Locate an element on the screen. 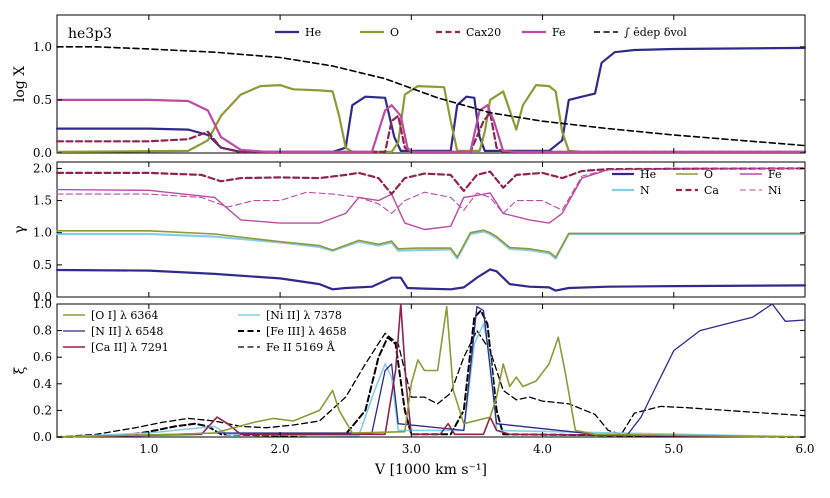  legend-label-bottom-5: Fe II 5169 Å is located at coordinates (301, 347).